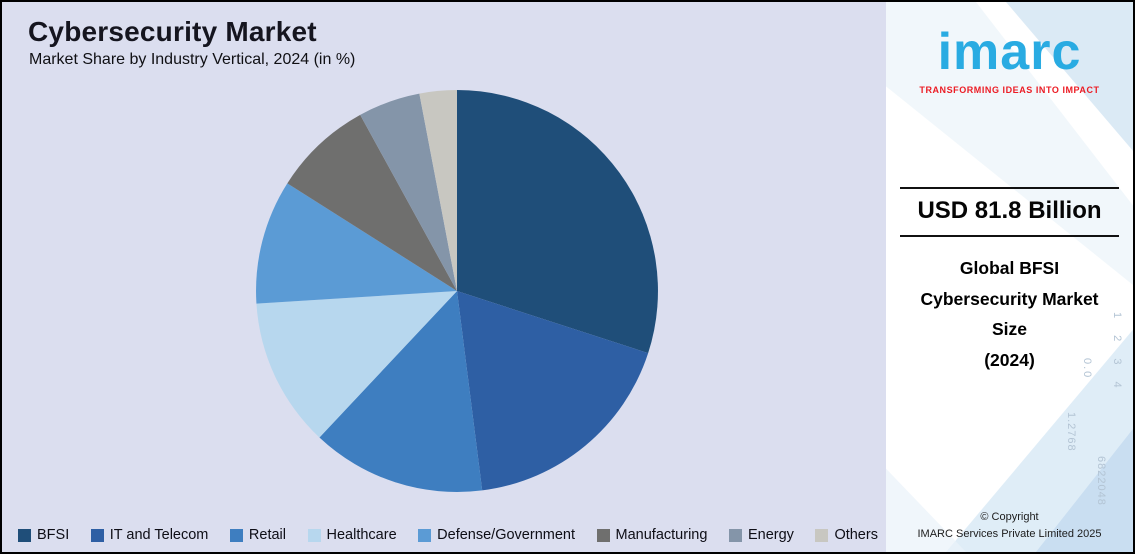 This screenshot has width=1135, height=554. I want to click on legend-label: Manufacturing, so click(661, 535).